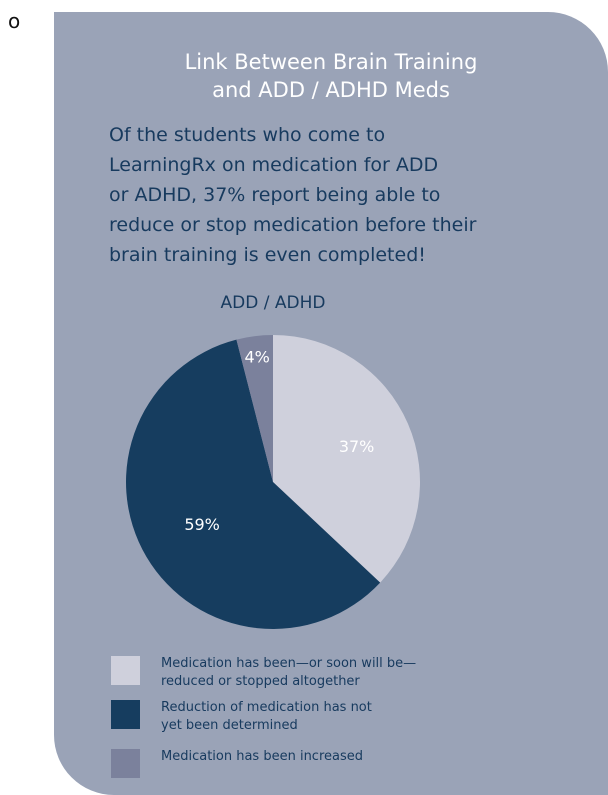 This screenshot has height=795, width=608. I want to click on lede-line-3: or ADHD, 37% report being able to, so click(275, 195).